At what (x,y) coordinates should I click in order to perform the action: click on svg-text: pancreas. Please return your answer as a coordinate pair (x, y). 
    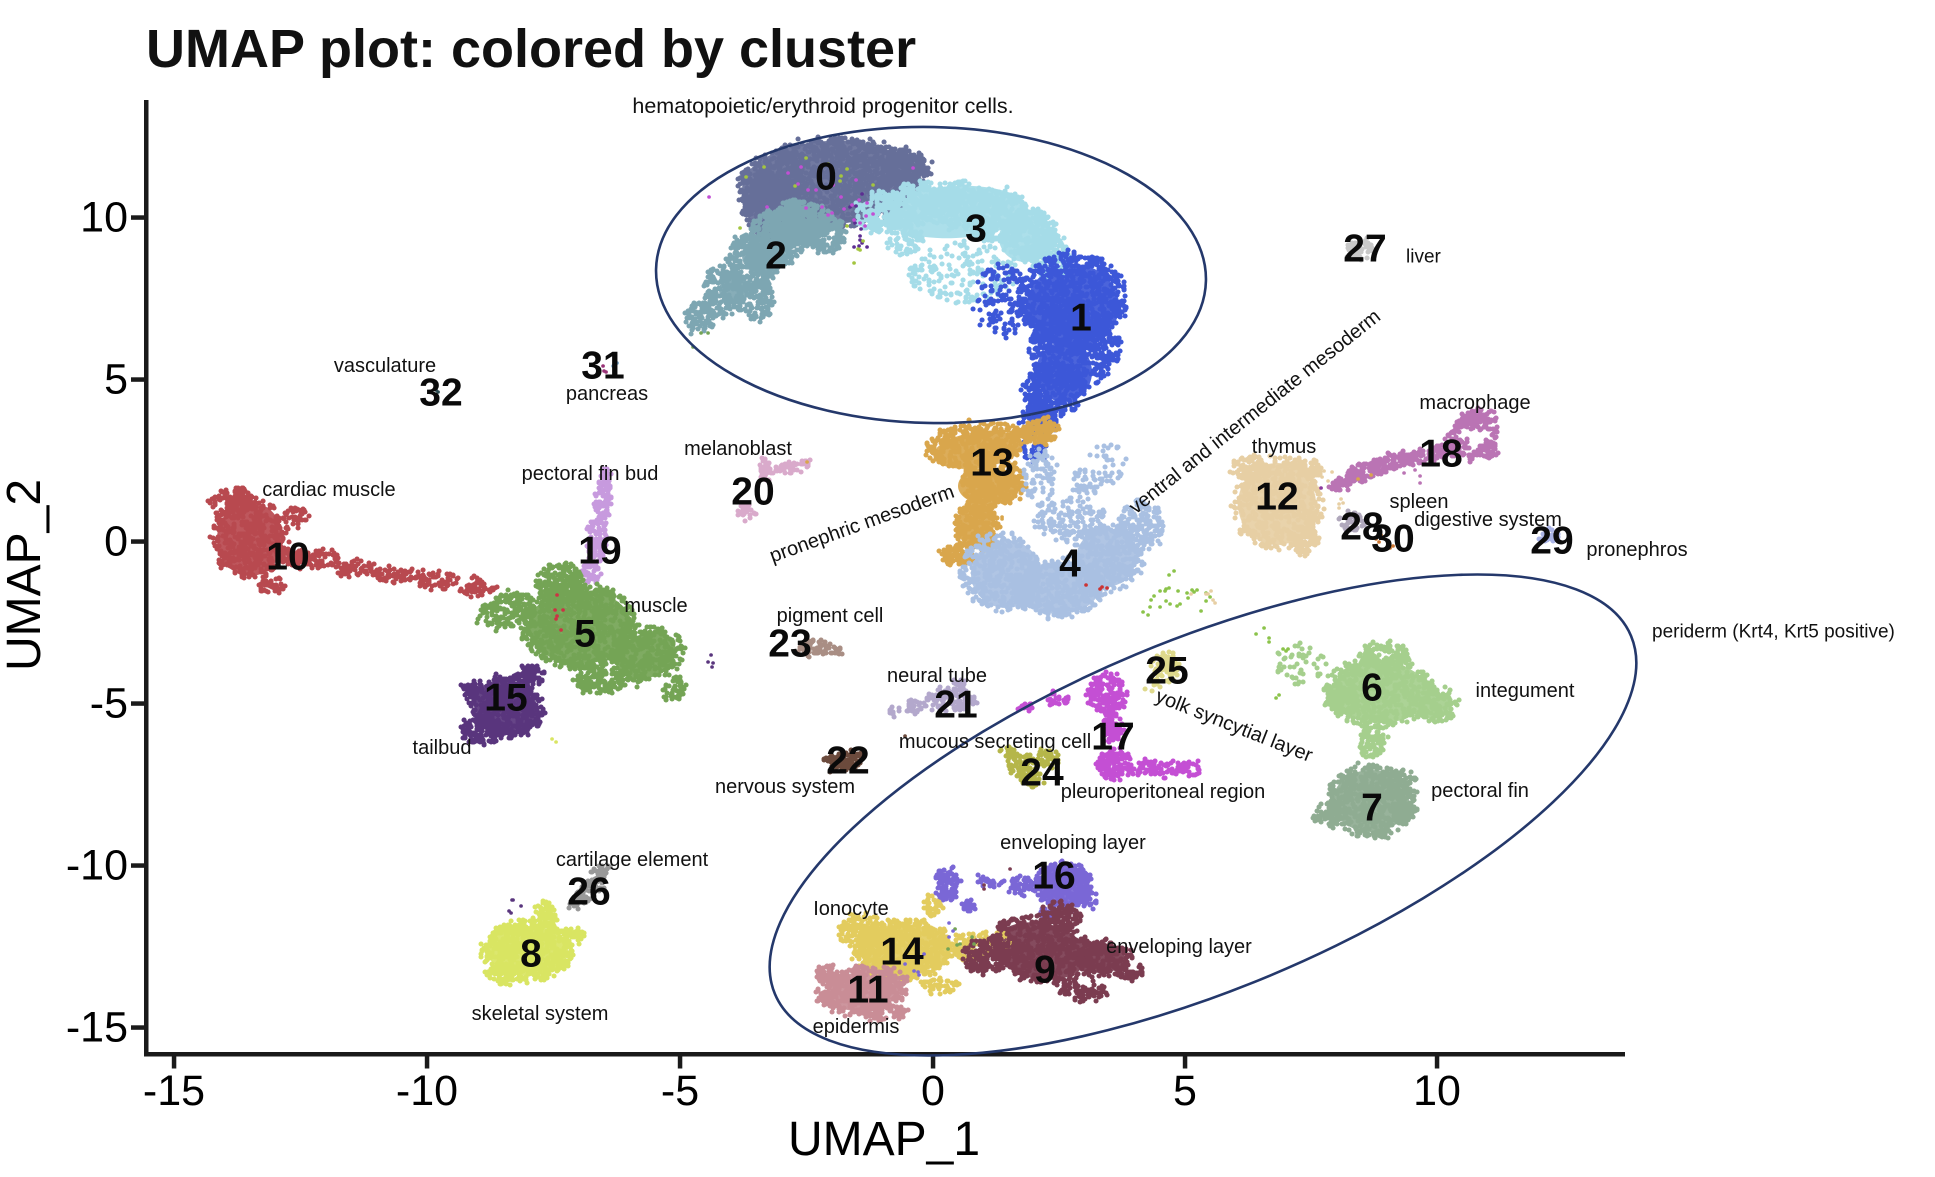
    Looking at the image, I should click on (607, 394).